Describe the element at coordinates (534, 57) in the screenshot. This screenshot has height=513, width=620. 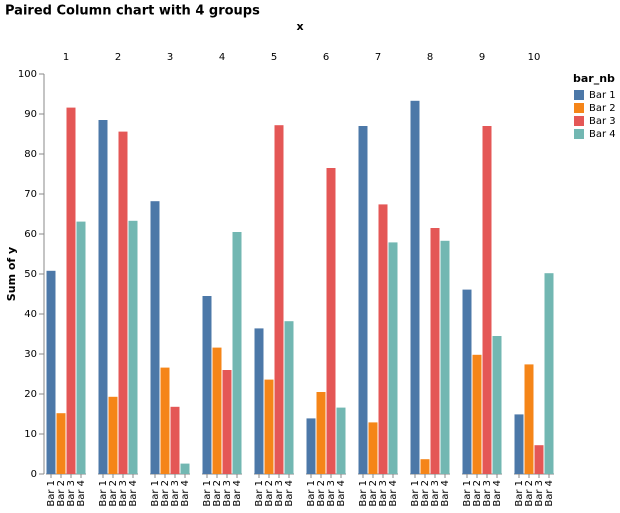
I see `column-header: 10` at that location.